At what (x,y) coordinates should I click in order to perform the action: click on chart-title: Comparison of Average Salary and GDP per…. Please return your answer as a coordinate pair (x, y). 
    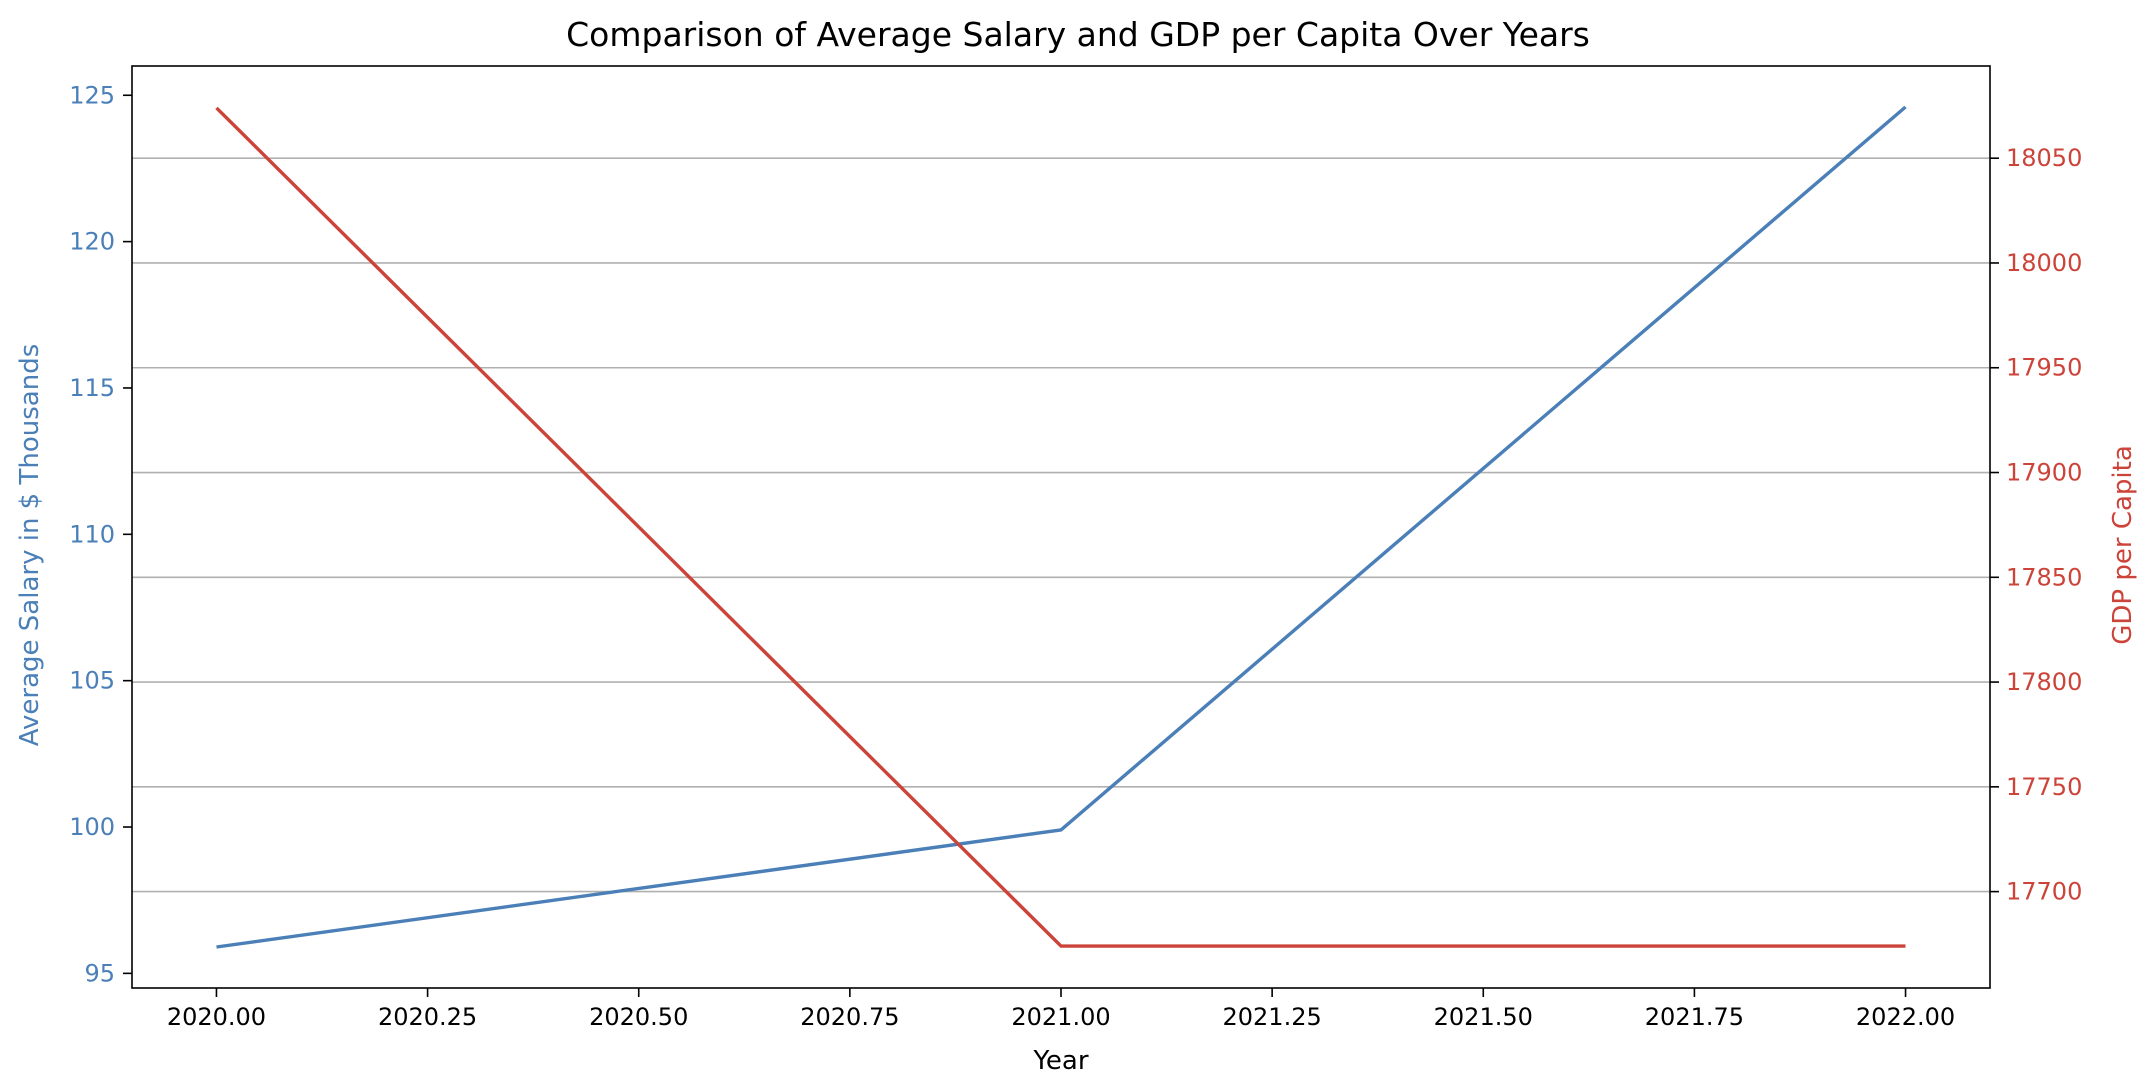
    Looking at the image, I should click on (1078, 34).